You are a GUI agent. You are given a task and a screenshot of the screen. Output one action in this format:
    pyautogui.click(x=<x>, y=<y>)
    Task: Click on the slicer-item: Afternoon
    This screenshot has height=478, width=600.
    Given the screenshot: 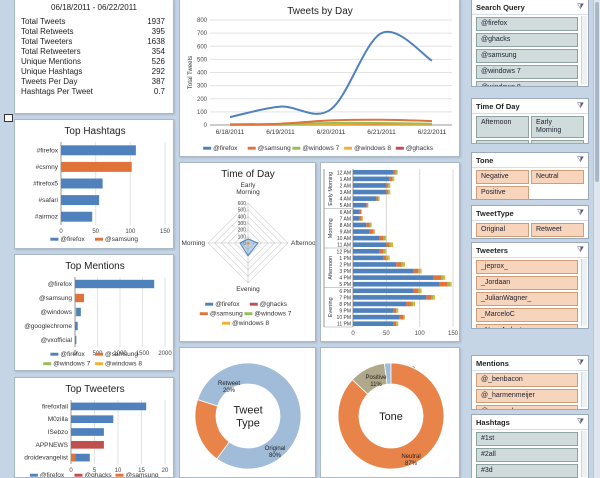 What is the action you would take?
    pyautogui.click(x=502, y=127)
    